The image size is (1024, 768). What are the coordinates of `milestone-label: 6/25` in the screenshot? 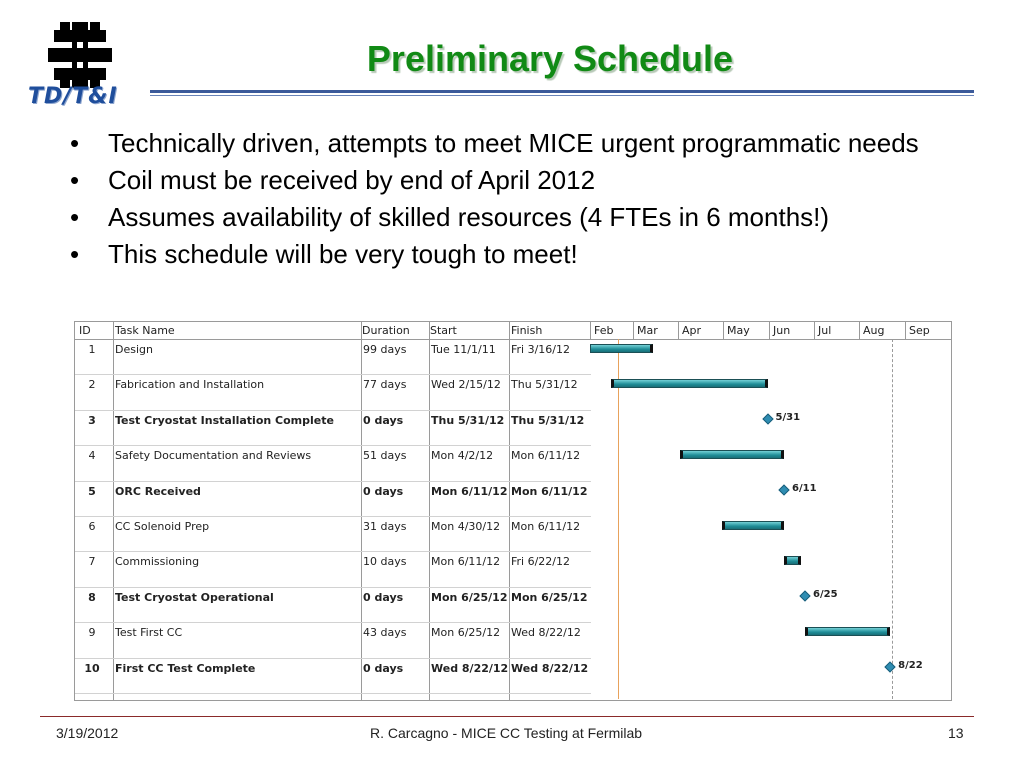 It's located at (825, 594).